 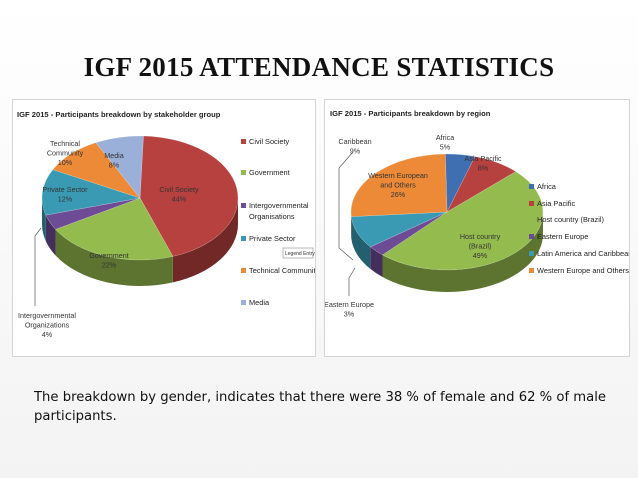 I want to click on pie-side-host-country-brazil, so click(x=462, y=252).